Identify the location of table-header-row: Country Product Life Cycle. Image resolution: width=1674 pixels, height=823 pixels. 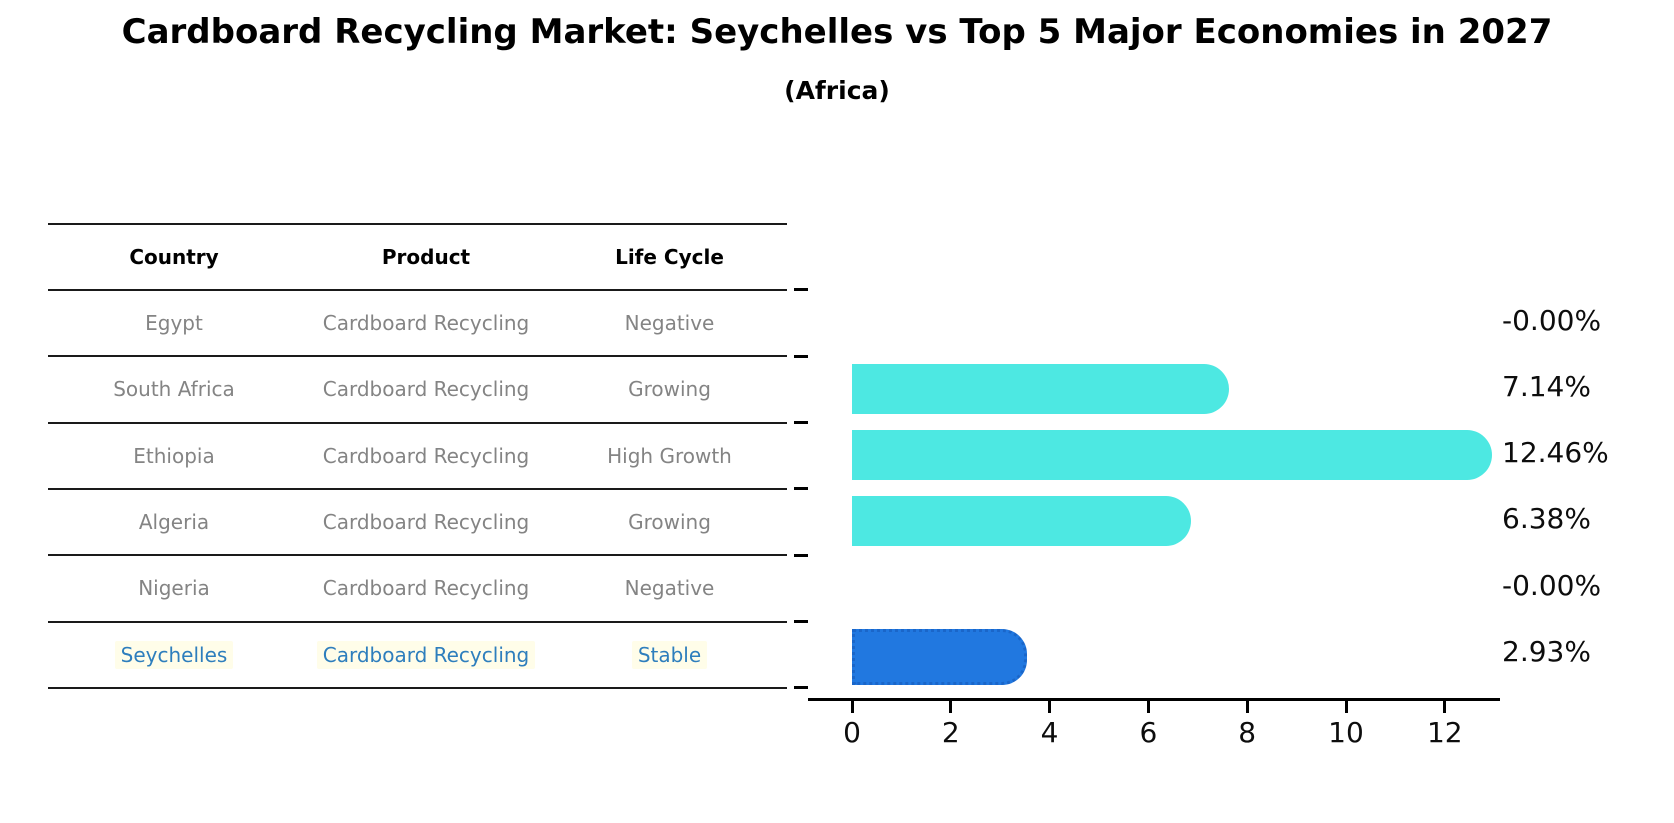
(417, 257).